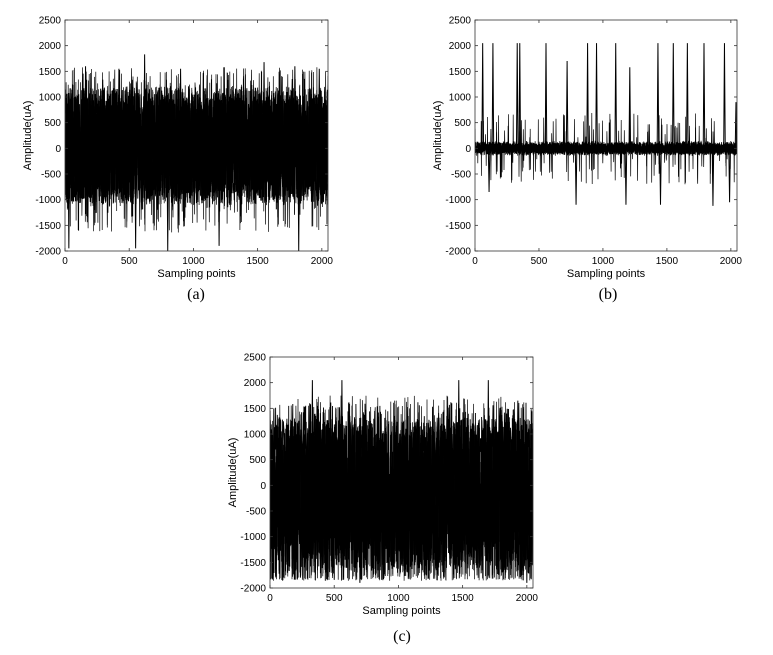  I want to click on panel-label-a: (a), so click(196, 294).